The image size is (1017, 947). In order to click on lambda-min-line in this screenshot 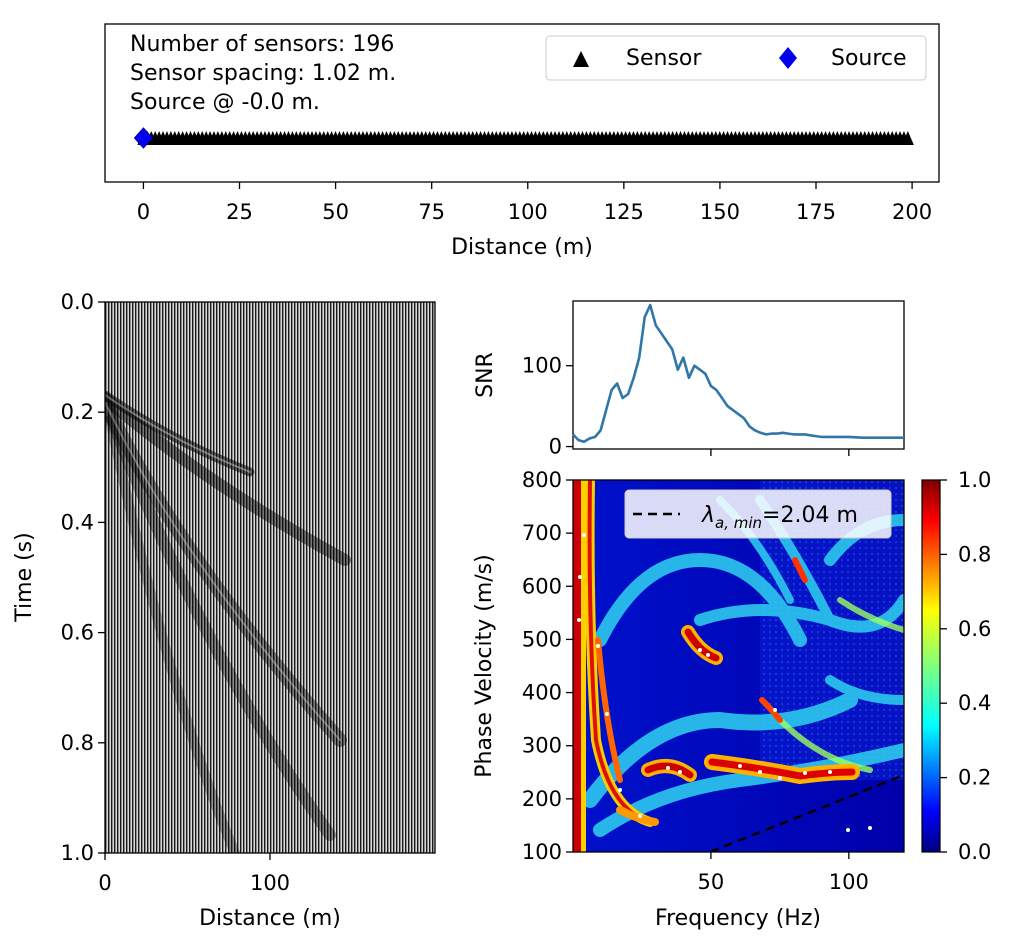, I will do `click(806, 812)`.